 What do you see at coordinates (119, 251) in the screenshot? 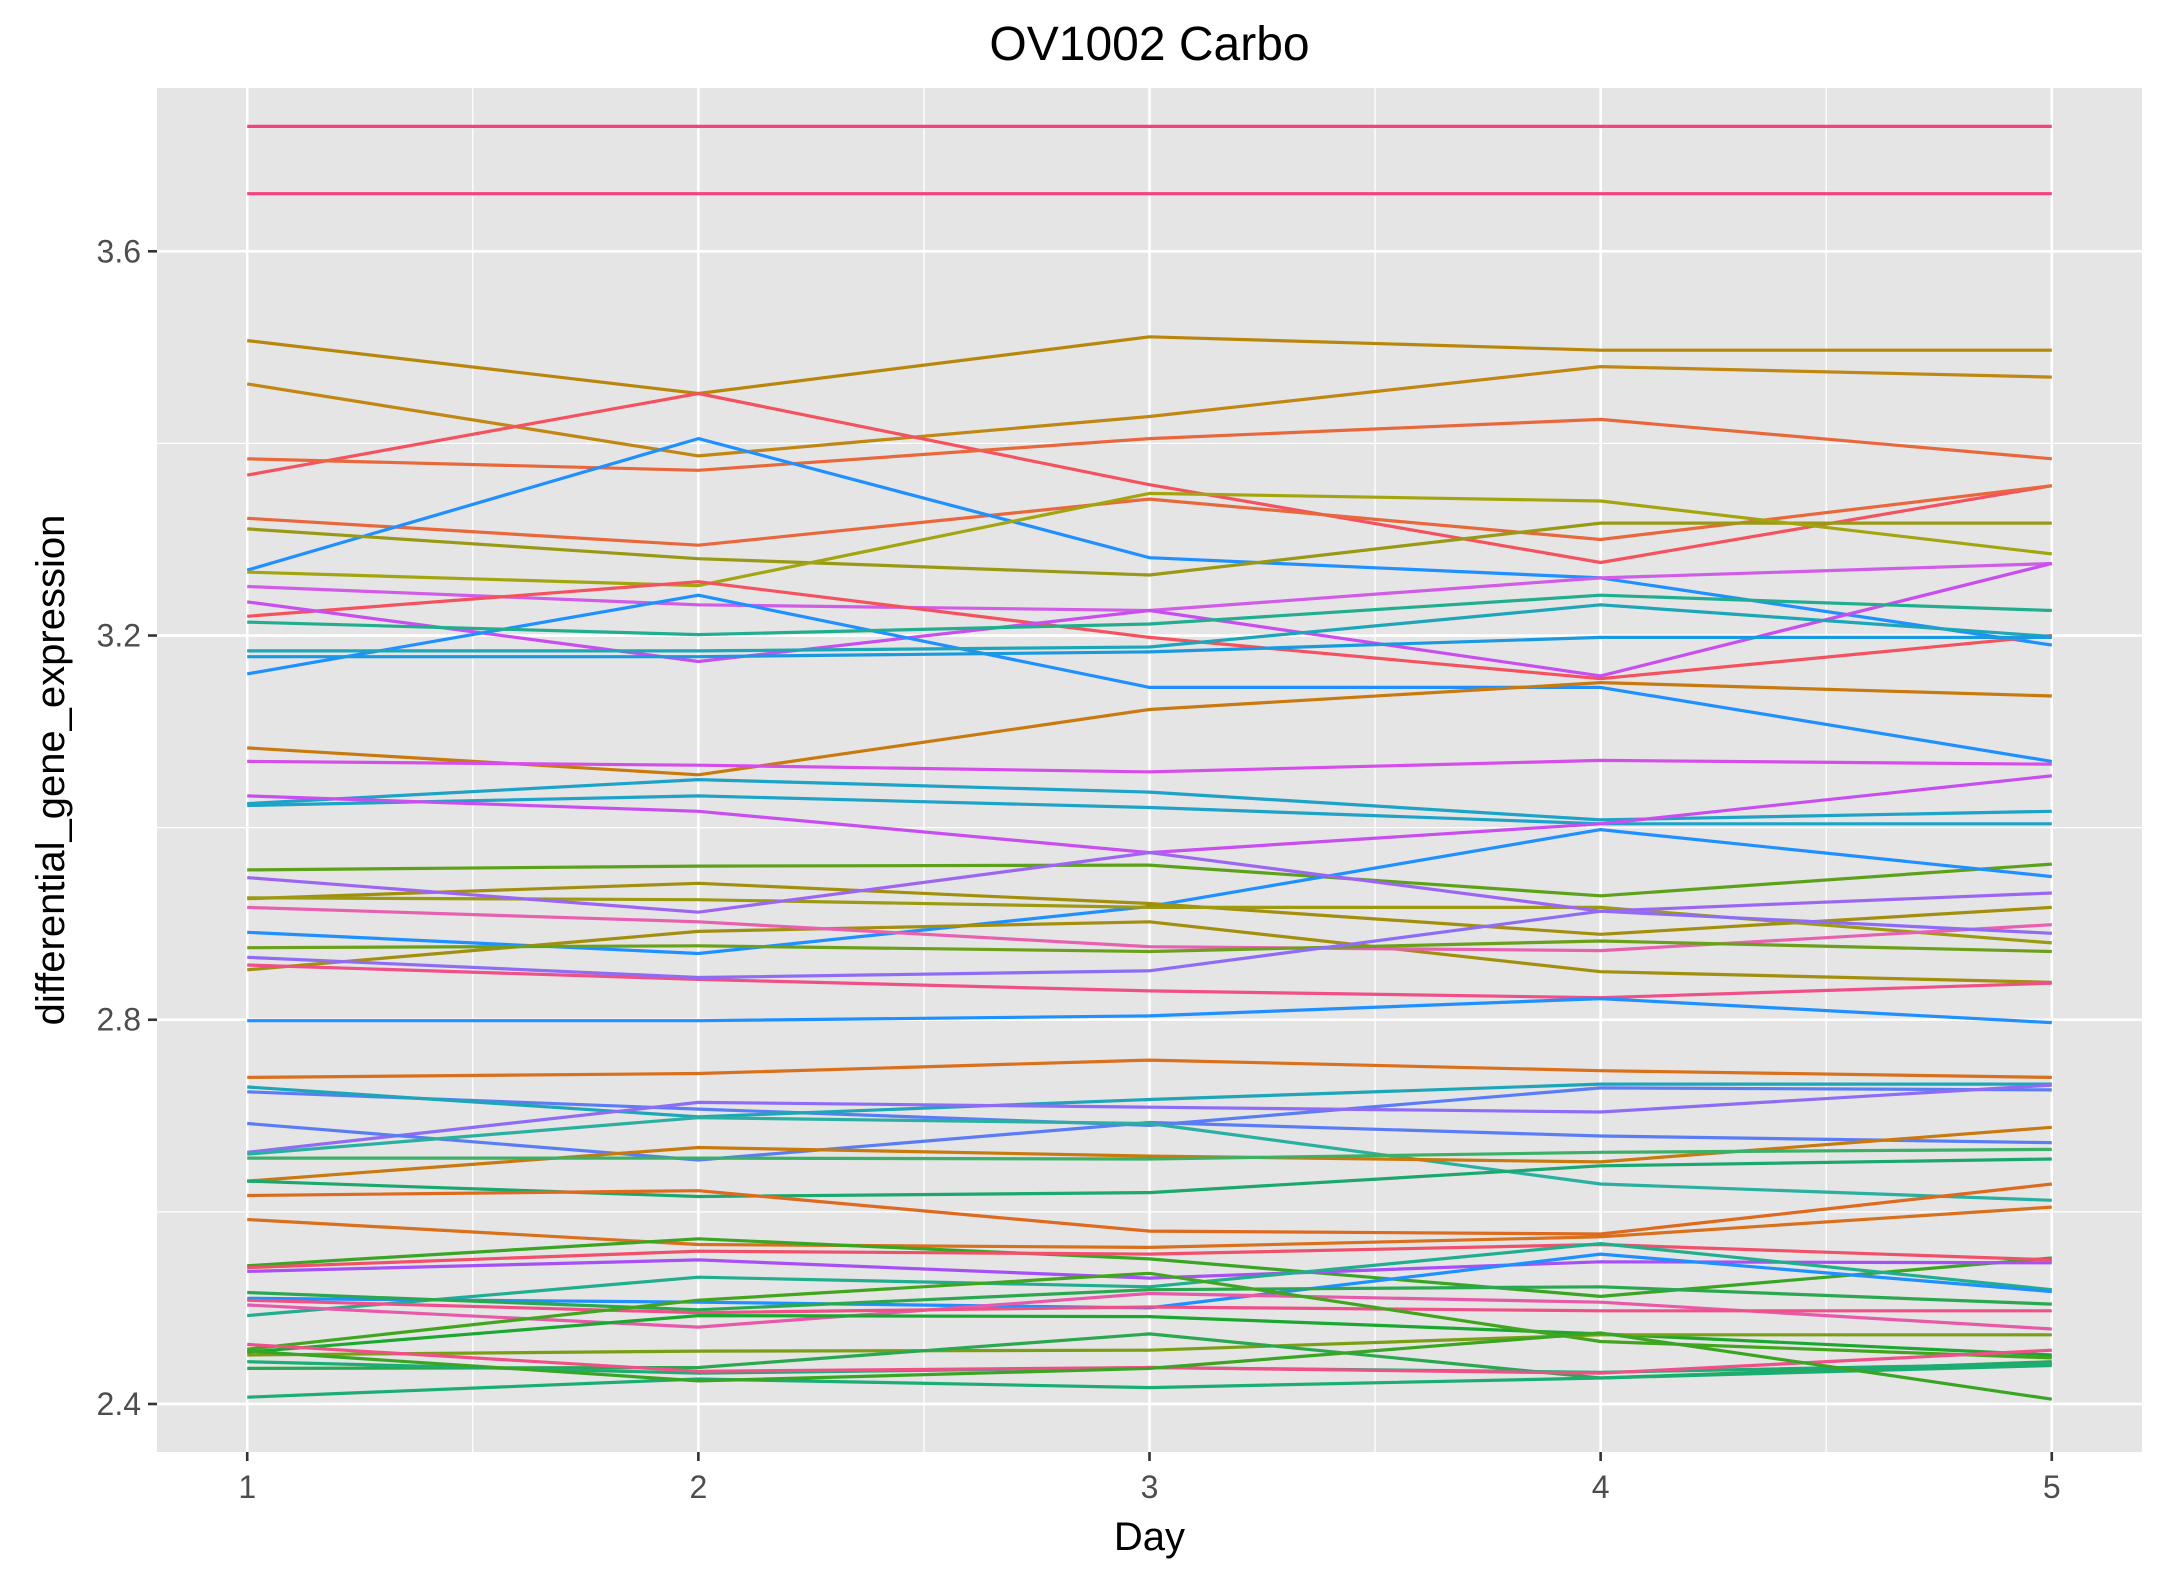
I see `y-tick-label: 3.6` at bounding box center [119, 251].